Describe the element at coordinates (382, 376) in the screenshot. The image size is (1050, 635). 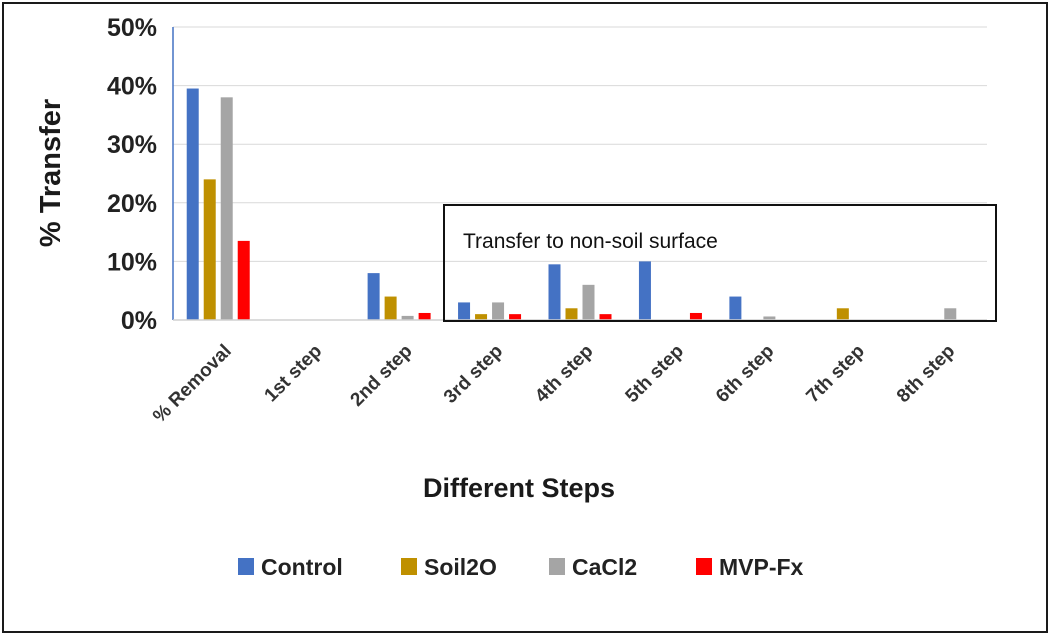
I see `x-tick-label: 2nd step` at that location.